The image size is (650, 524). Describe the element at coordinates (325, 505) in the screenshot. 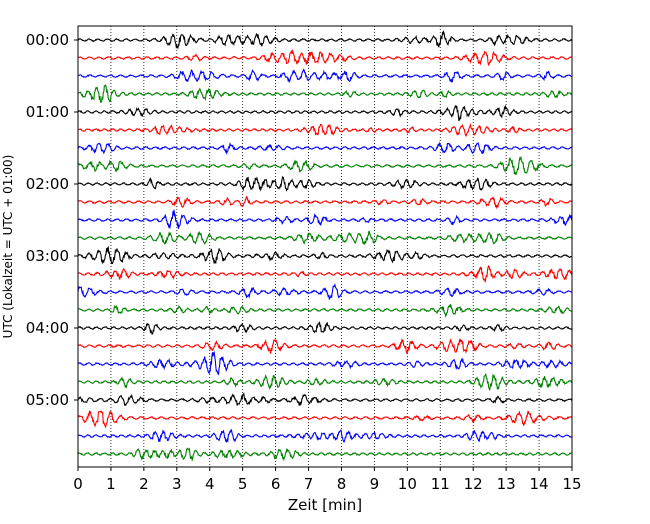

I see `x-axis-label: Zeit [min]` at that location.